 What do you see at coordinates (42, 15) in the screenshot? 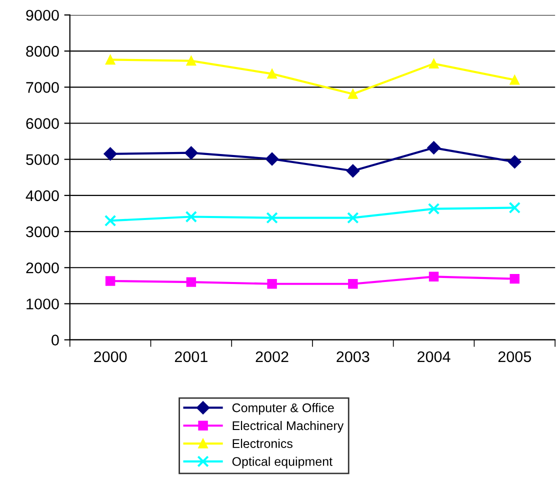
I see `y-tick-label: 9000` at bounding box center [42, 15].